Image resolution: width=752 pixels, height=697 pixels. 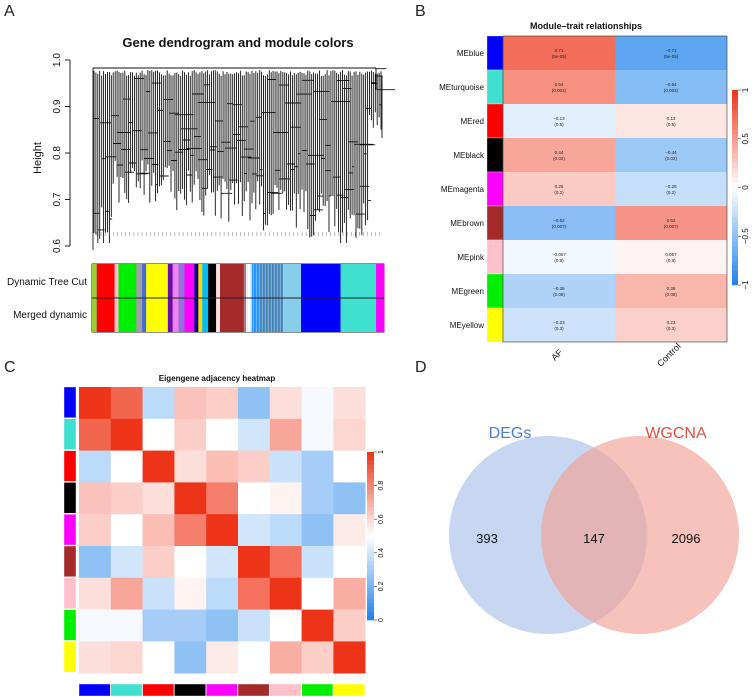 What do you see at coordinates (47, 282) in the screenshot?
I see `row-label-dynamic-tree-cut: Dynamic Tree Cut` at bounding box center [47, 282].